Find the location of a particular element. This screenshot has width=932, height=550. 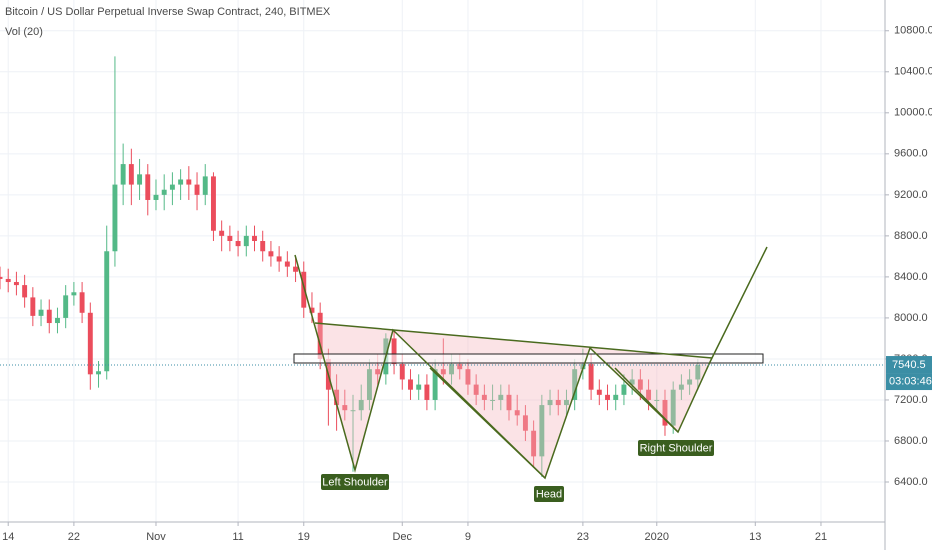

y-tick-label: 8400.0 is located at coordinates (911, 277).